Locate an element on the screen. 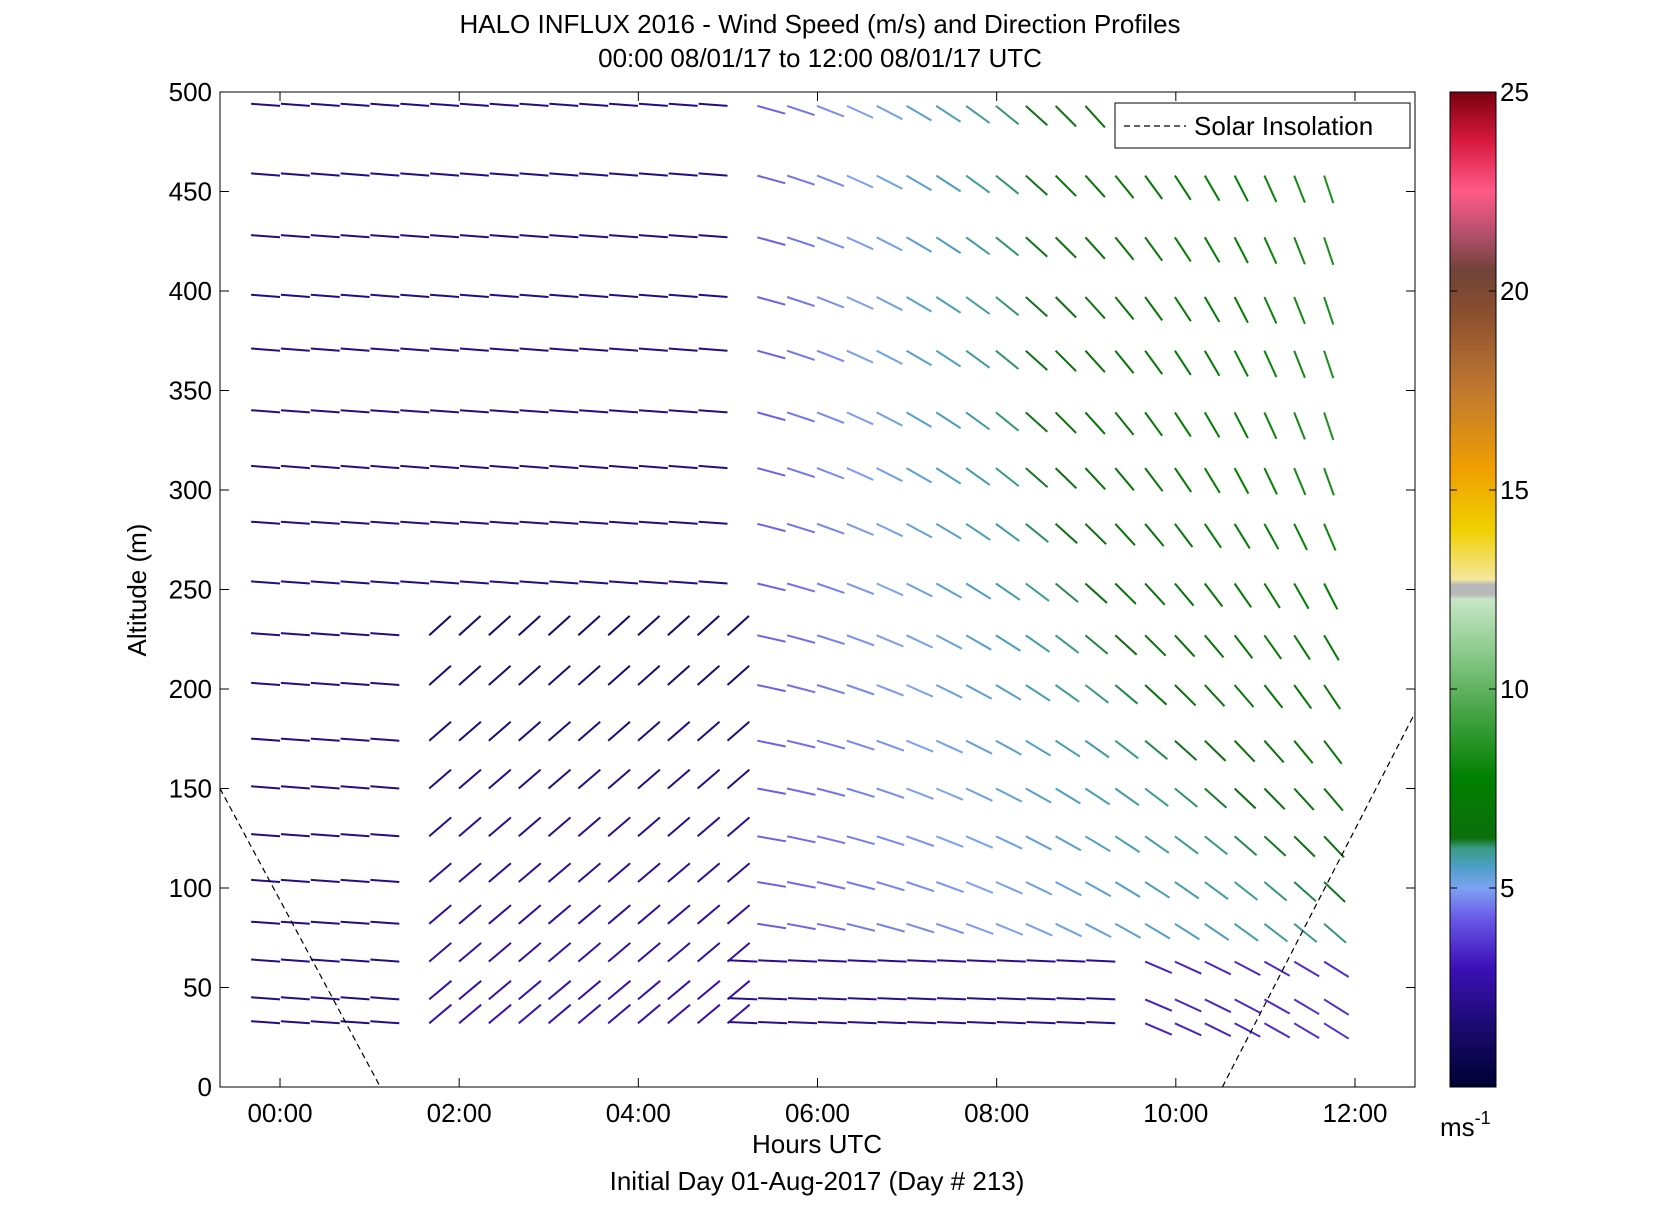 Image resolution: width=1679 pixels, height=1216 pixels. x-tick-label: 04:00 is located at coordinates (638, 1113).